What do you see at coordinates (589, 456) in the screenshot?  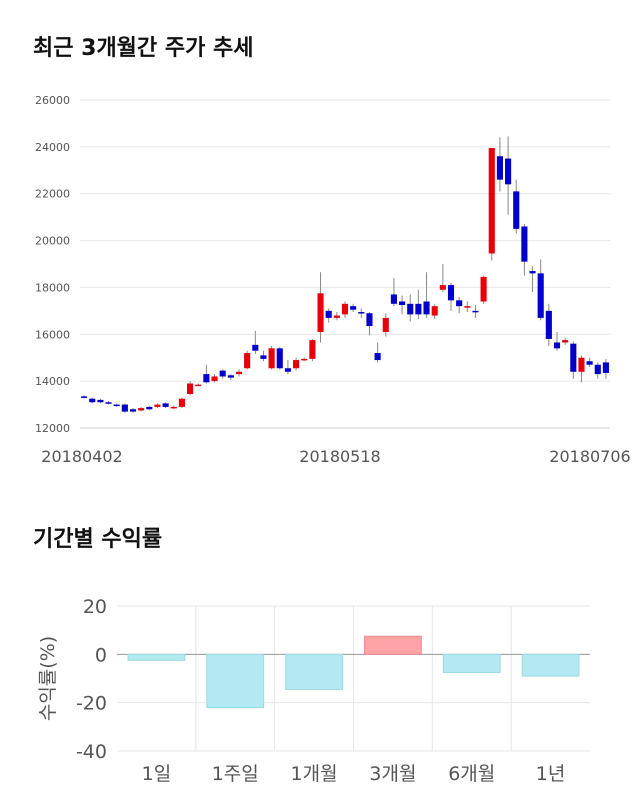 I see `x-tick-label: 20180706` at bounding box center [589, 456].